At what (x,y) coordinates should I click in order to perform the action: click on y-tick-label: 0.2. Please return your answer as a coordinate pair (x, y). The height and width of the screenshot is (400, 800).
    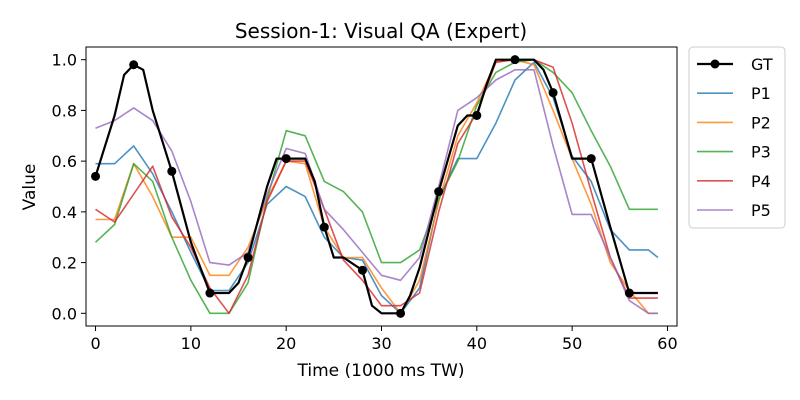
    Looking at the image, I should click on (64, 263).